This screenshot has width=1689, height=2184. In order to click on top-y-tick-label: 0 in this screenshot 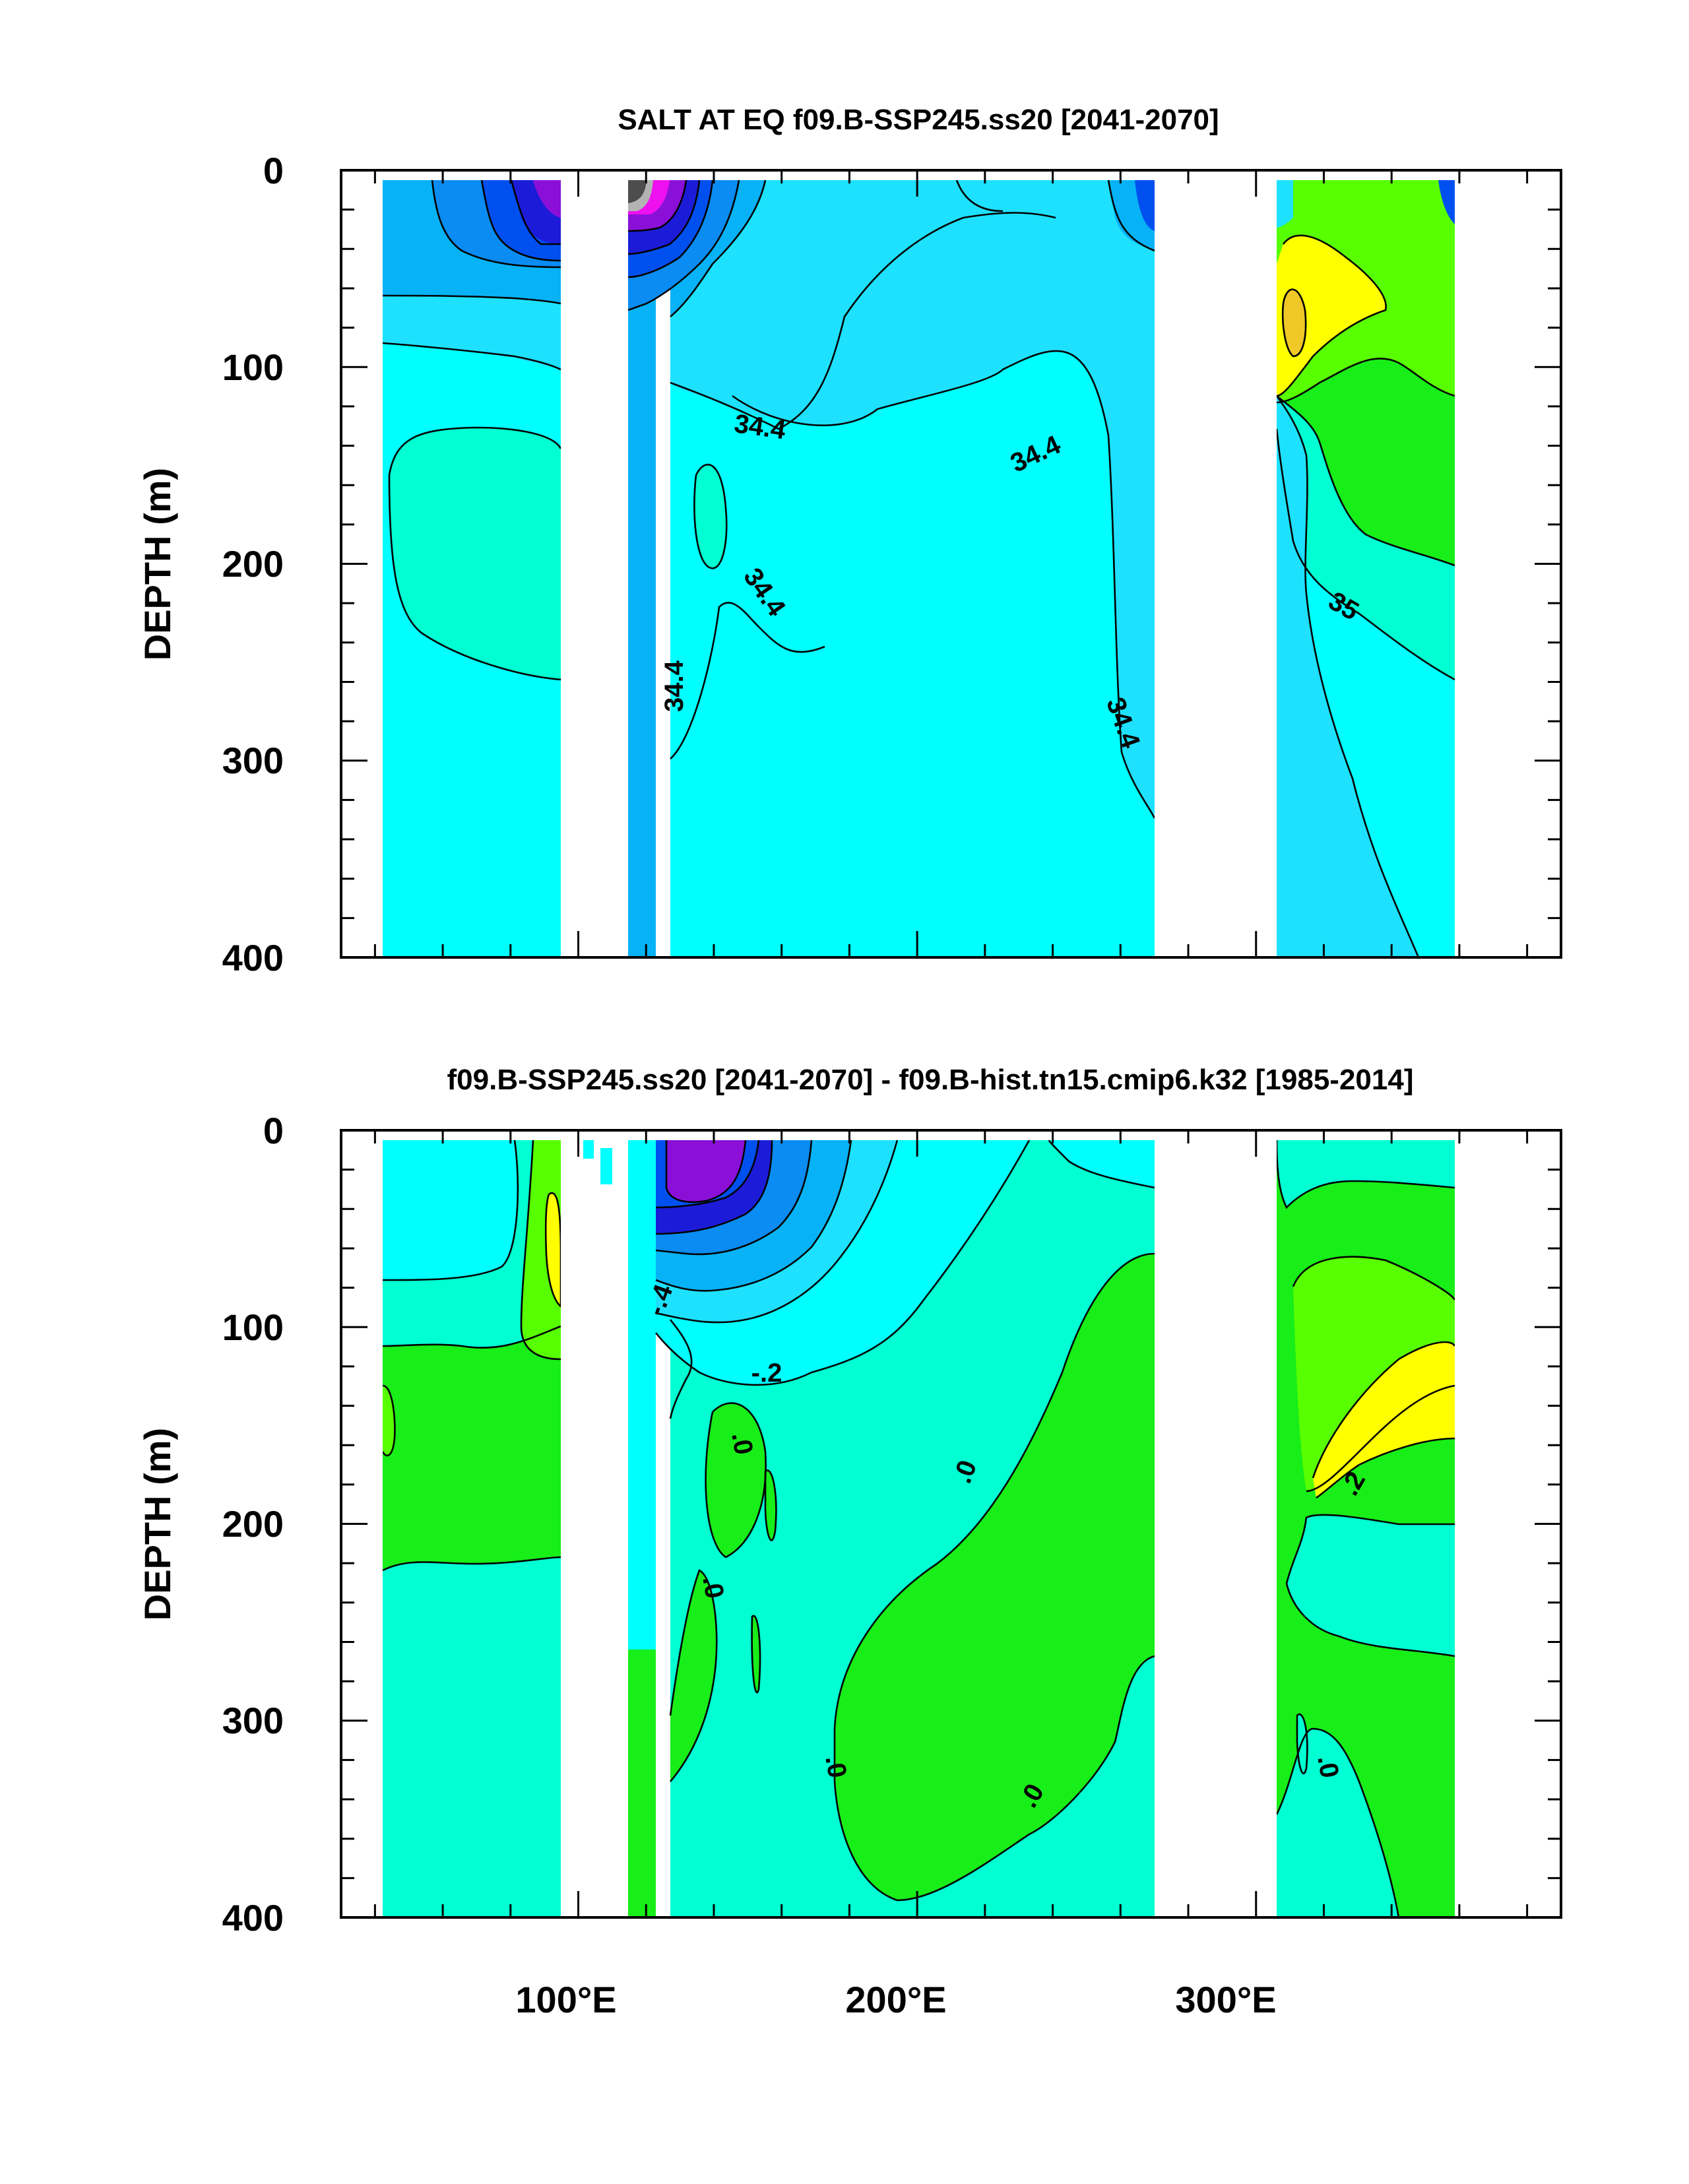, I will do `click(273, 170)`.